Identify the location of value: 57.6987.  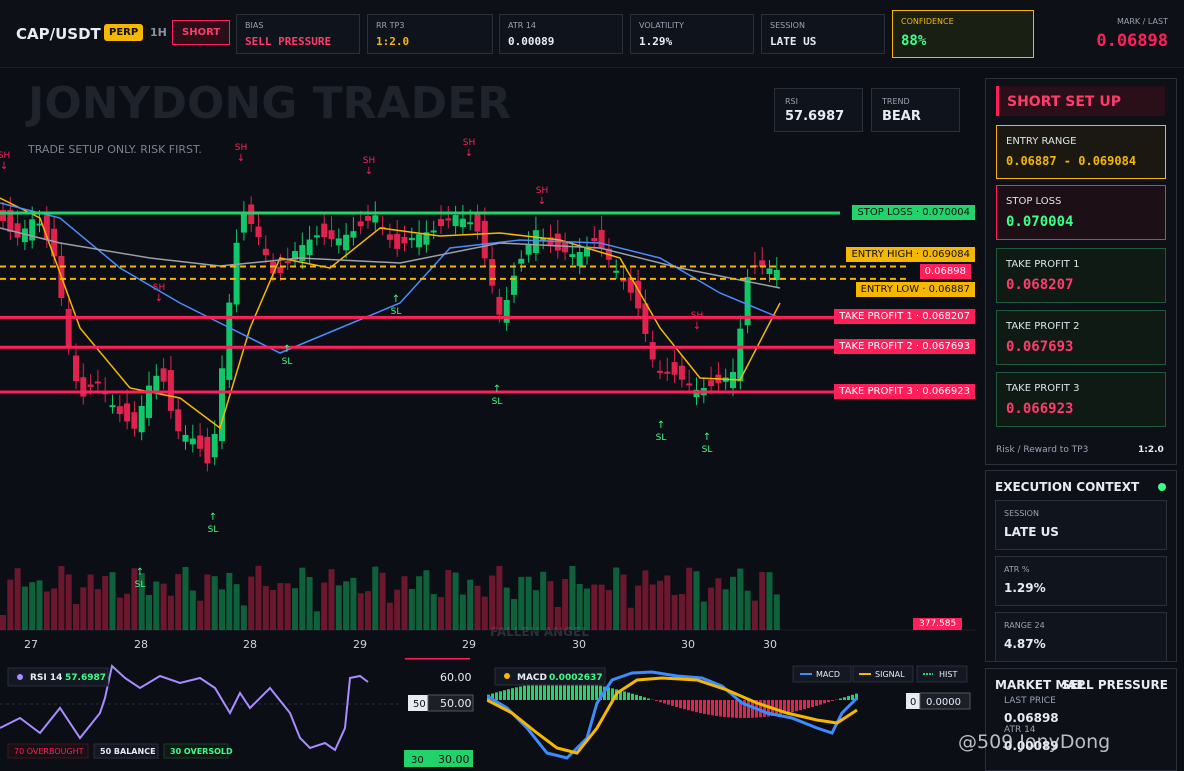
(814, 116).